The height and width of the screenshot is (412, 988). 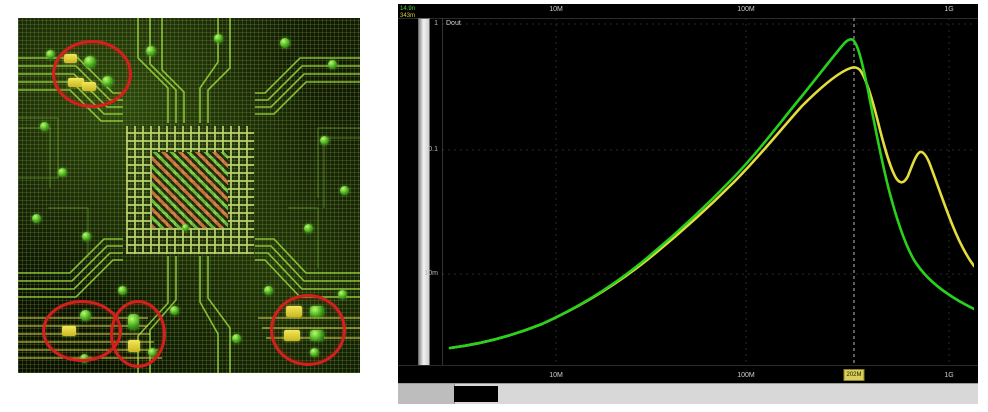 What do you see at coordinates (426, 394) in the screenshot?
I see `scrollbar-thumb` at bounding box center [426, 394].